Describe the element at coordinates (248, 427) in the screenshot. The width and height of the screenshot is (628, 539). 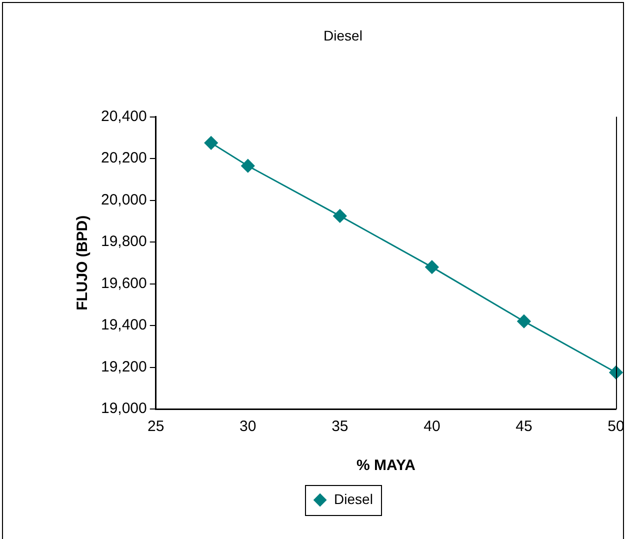
I see `x-tick-label: 30` at that location.